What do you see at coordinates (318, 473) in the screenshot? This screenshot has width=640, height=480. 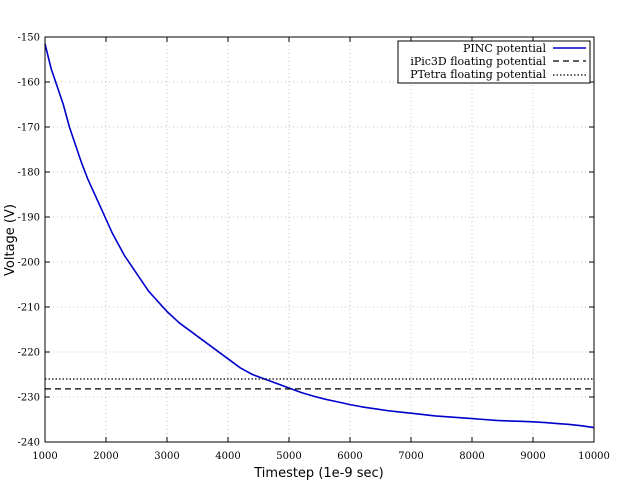 I see `x-axis-title: Timestep (1e-9 sec)` at bounding box center [318, 473].